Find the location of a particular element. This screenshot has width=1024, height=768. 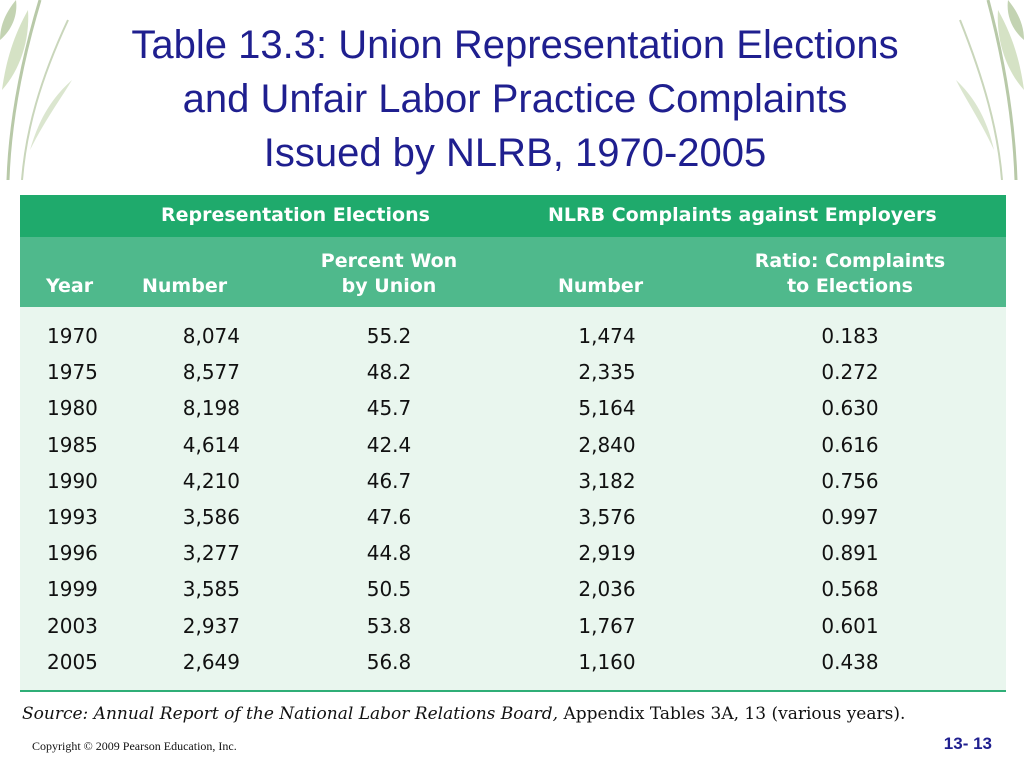

col-header-year: Year is located at coordinates (70, 286).